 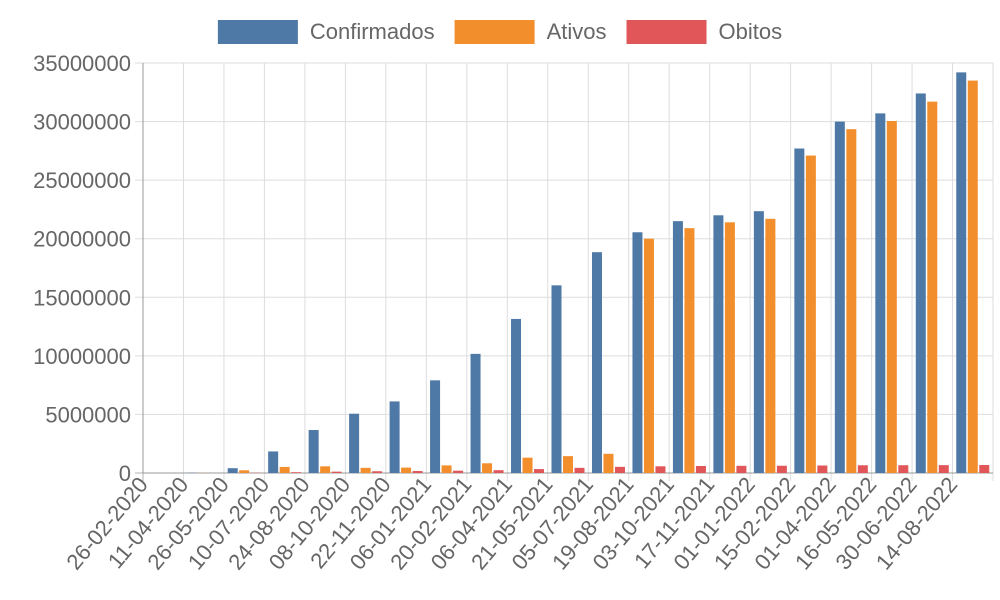 I want to click on legend-label: Ativos, so click(x=577, y=31).